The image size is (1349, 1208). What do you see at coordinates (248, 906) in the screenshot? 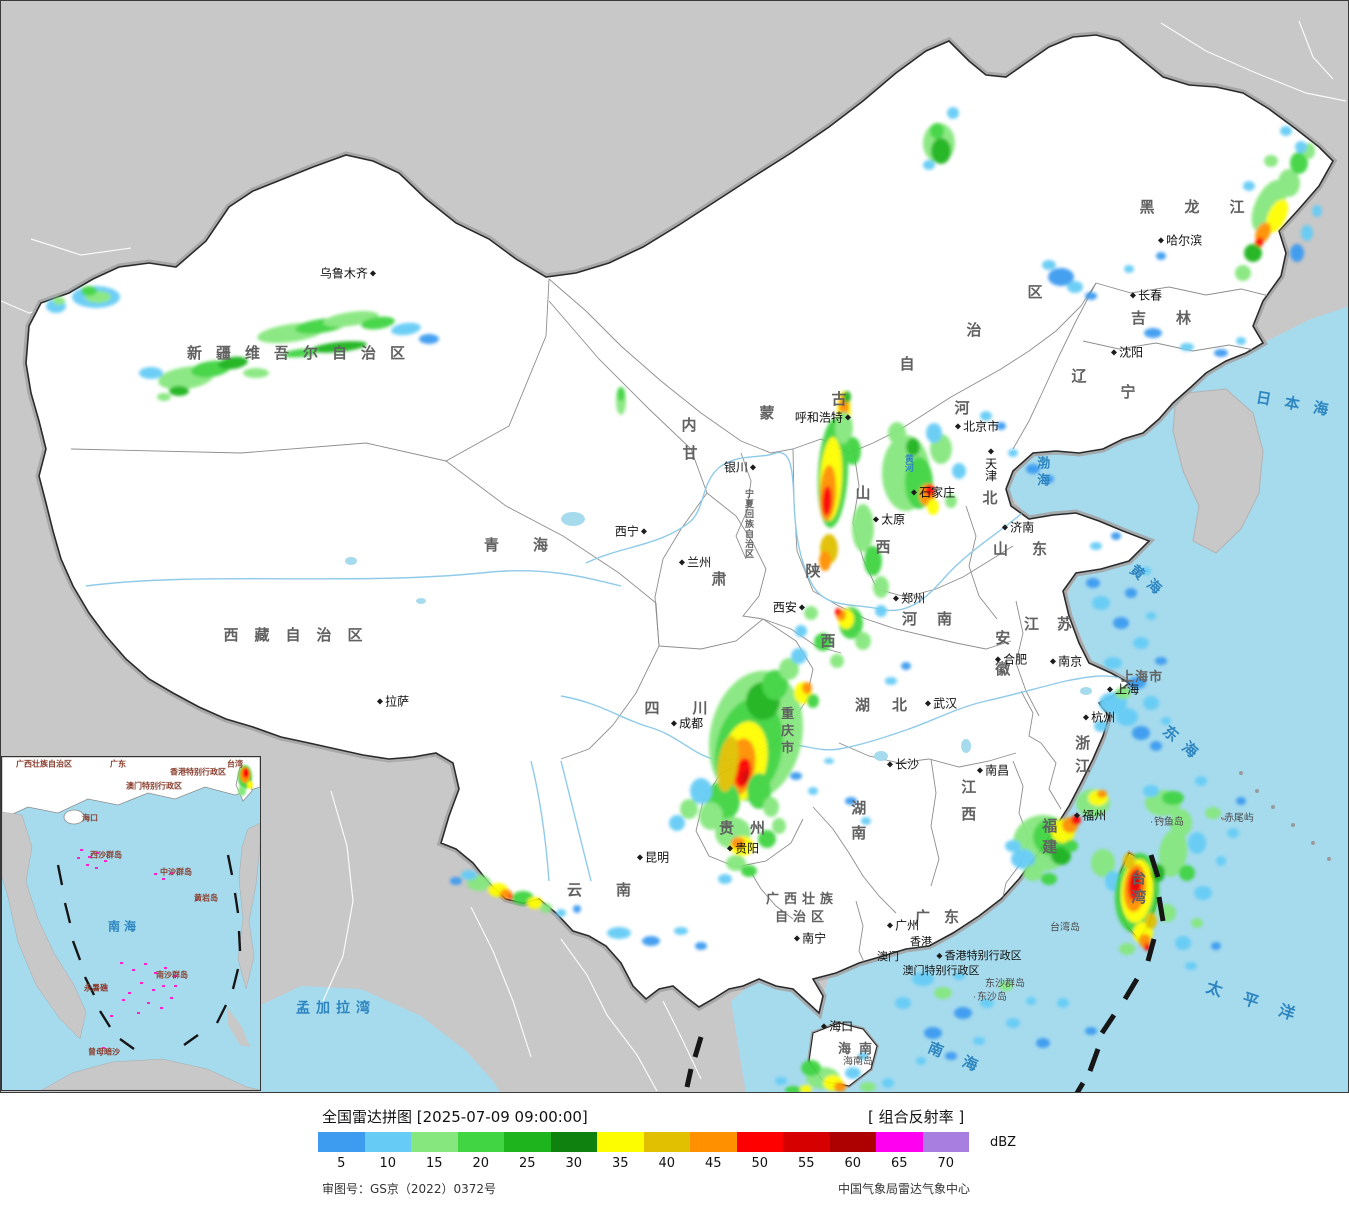
I see `inset-luzon` at bounding box center [248, 906].